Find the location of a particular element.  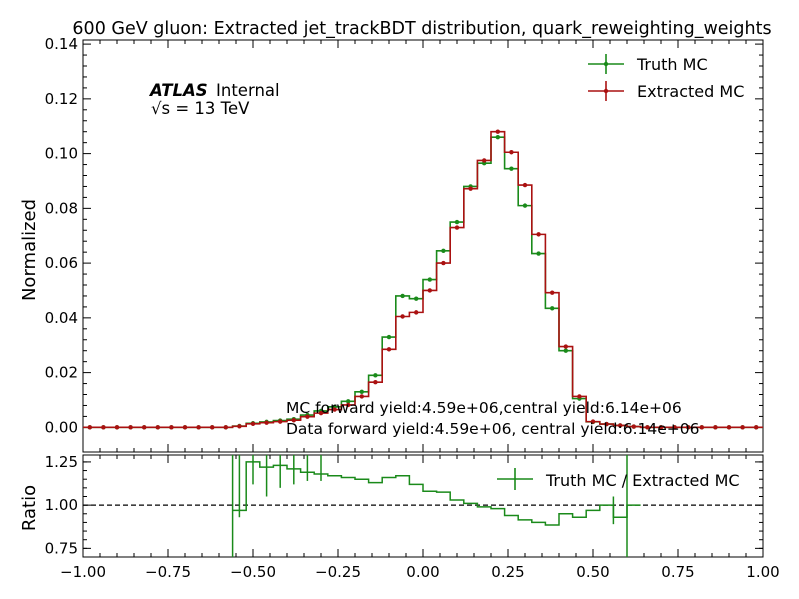

y-tick-label: 0.06 is located at coordinates (61, 263).